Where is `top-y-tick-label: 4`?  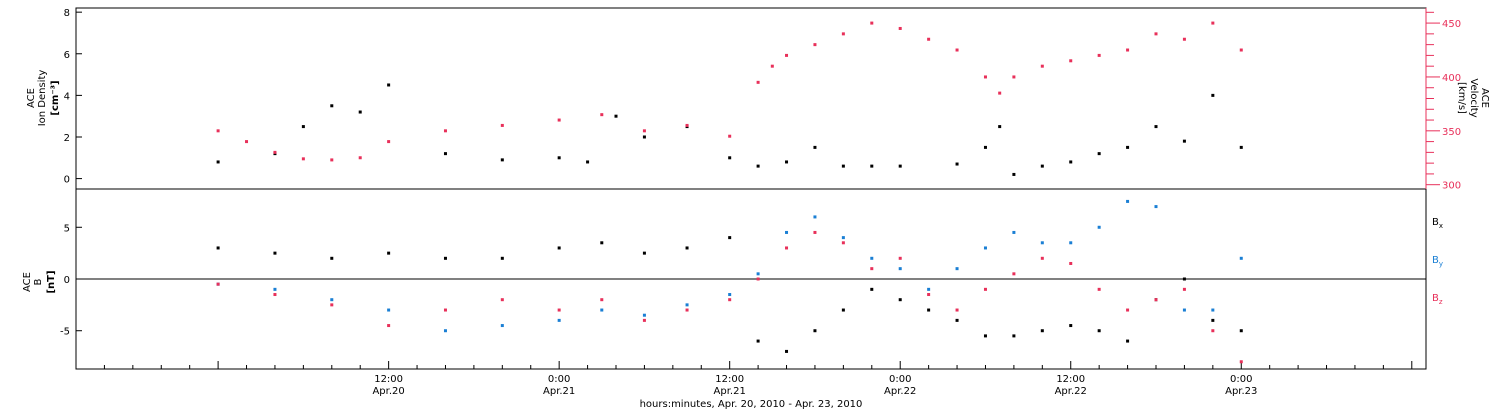
top-y-tick-label: 4 is located at coordinates (67, 96).